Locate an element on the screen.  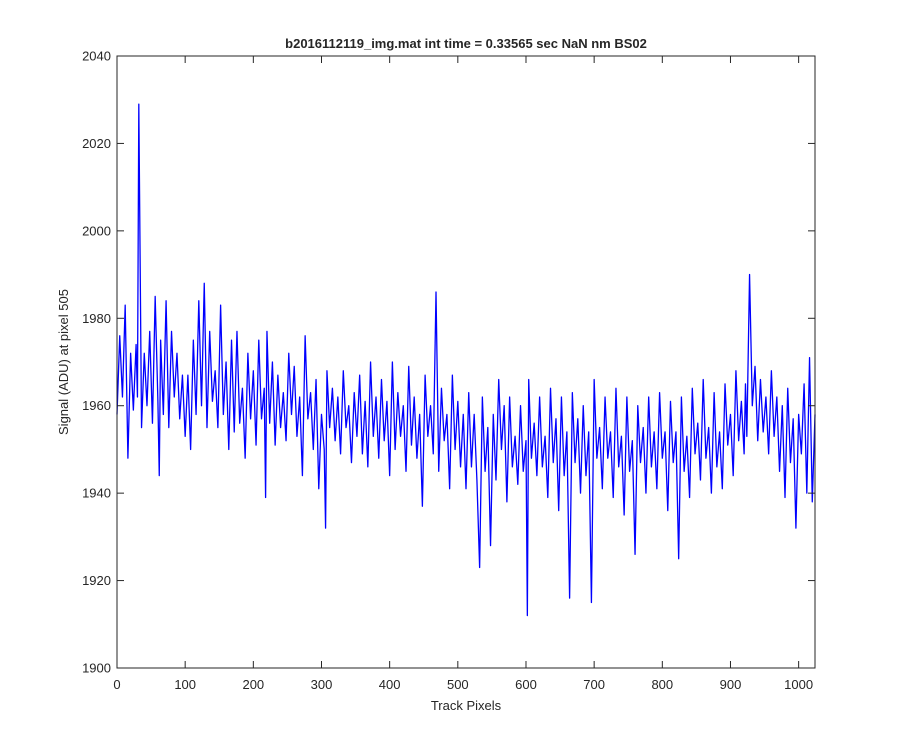
x-tick-label-6: 600 is located at coordinates (526, 684).